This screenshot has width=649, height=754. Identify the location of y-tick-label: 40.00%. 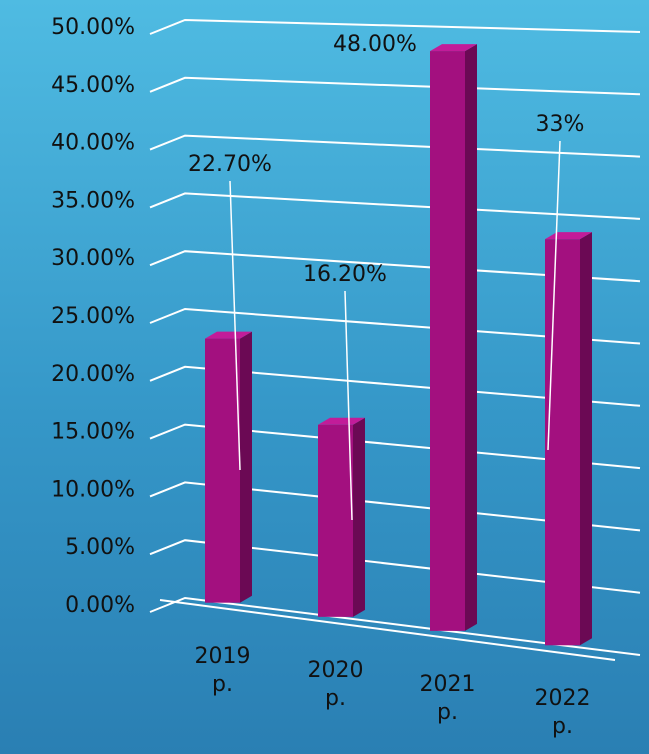
(93, 143).